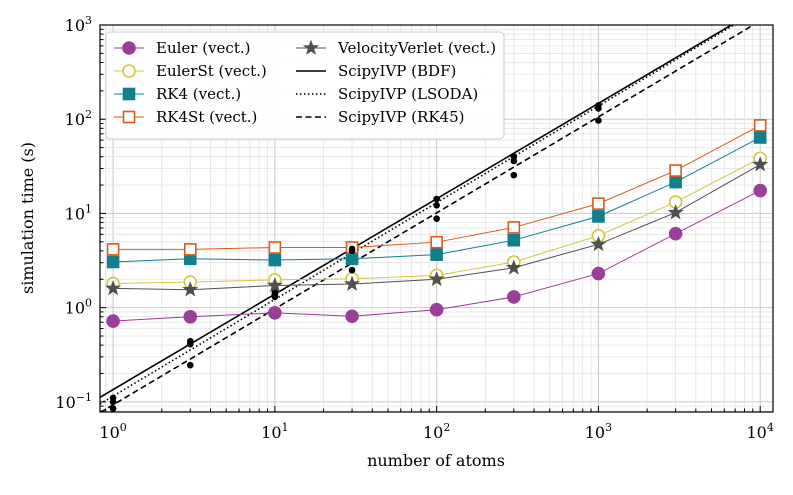 The height and width of the screenshot is (495, 793). I want to click on x-tick-label: 10⁴, so click(760, 431).